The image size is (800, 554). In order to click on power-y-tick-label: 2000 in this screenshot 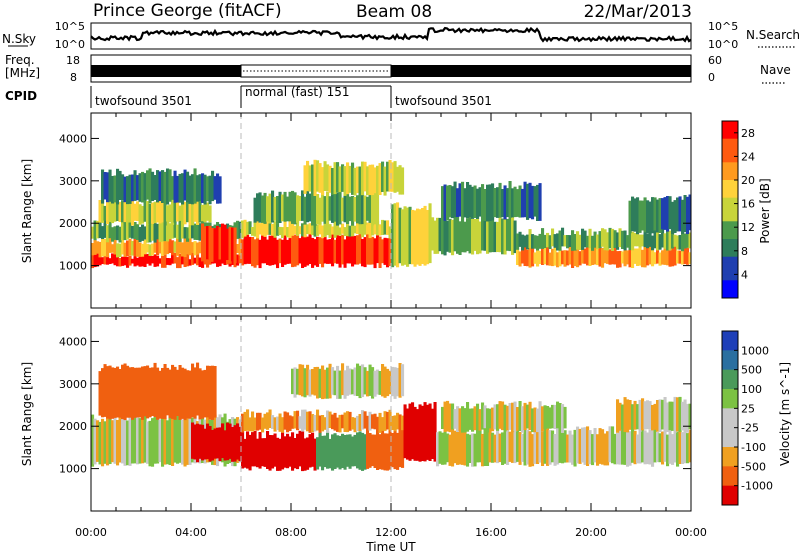, I will do `click(73, 223)`.